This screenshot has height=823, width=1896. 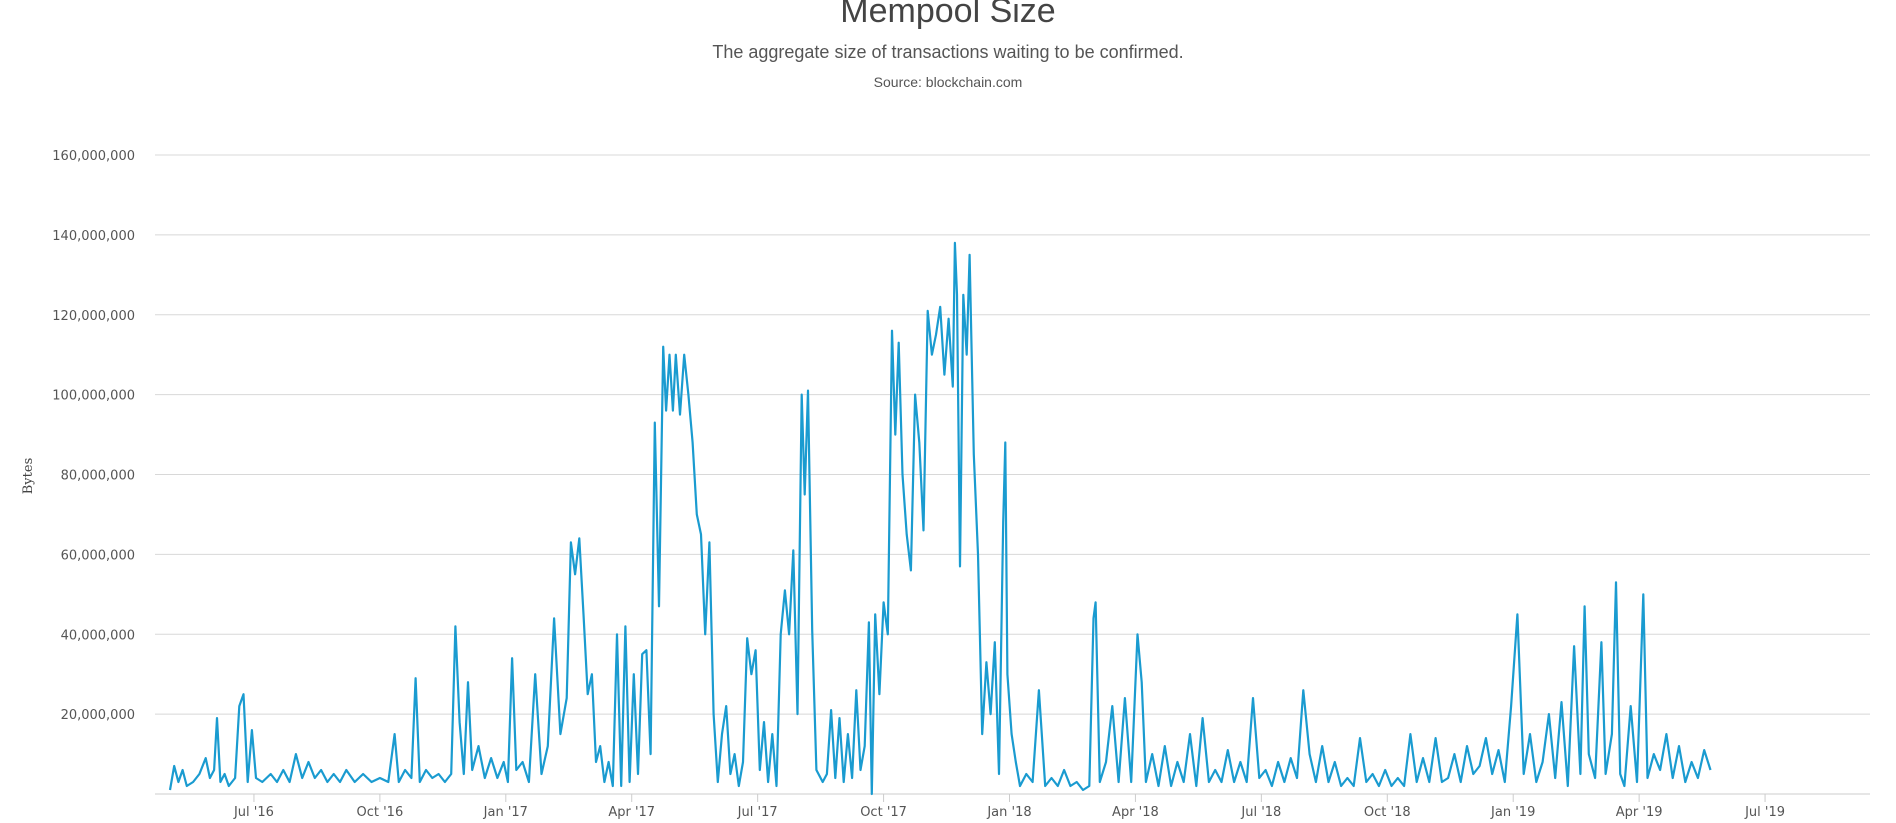 I want to click on x-tick-label: Apr '17, so click(x=631, y=812).